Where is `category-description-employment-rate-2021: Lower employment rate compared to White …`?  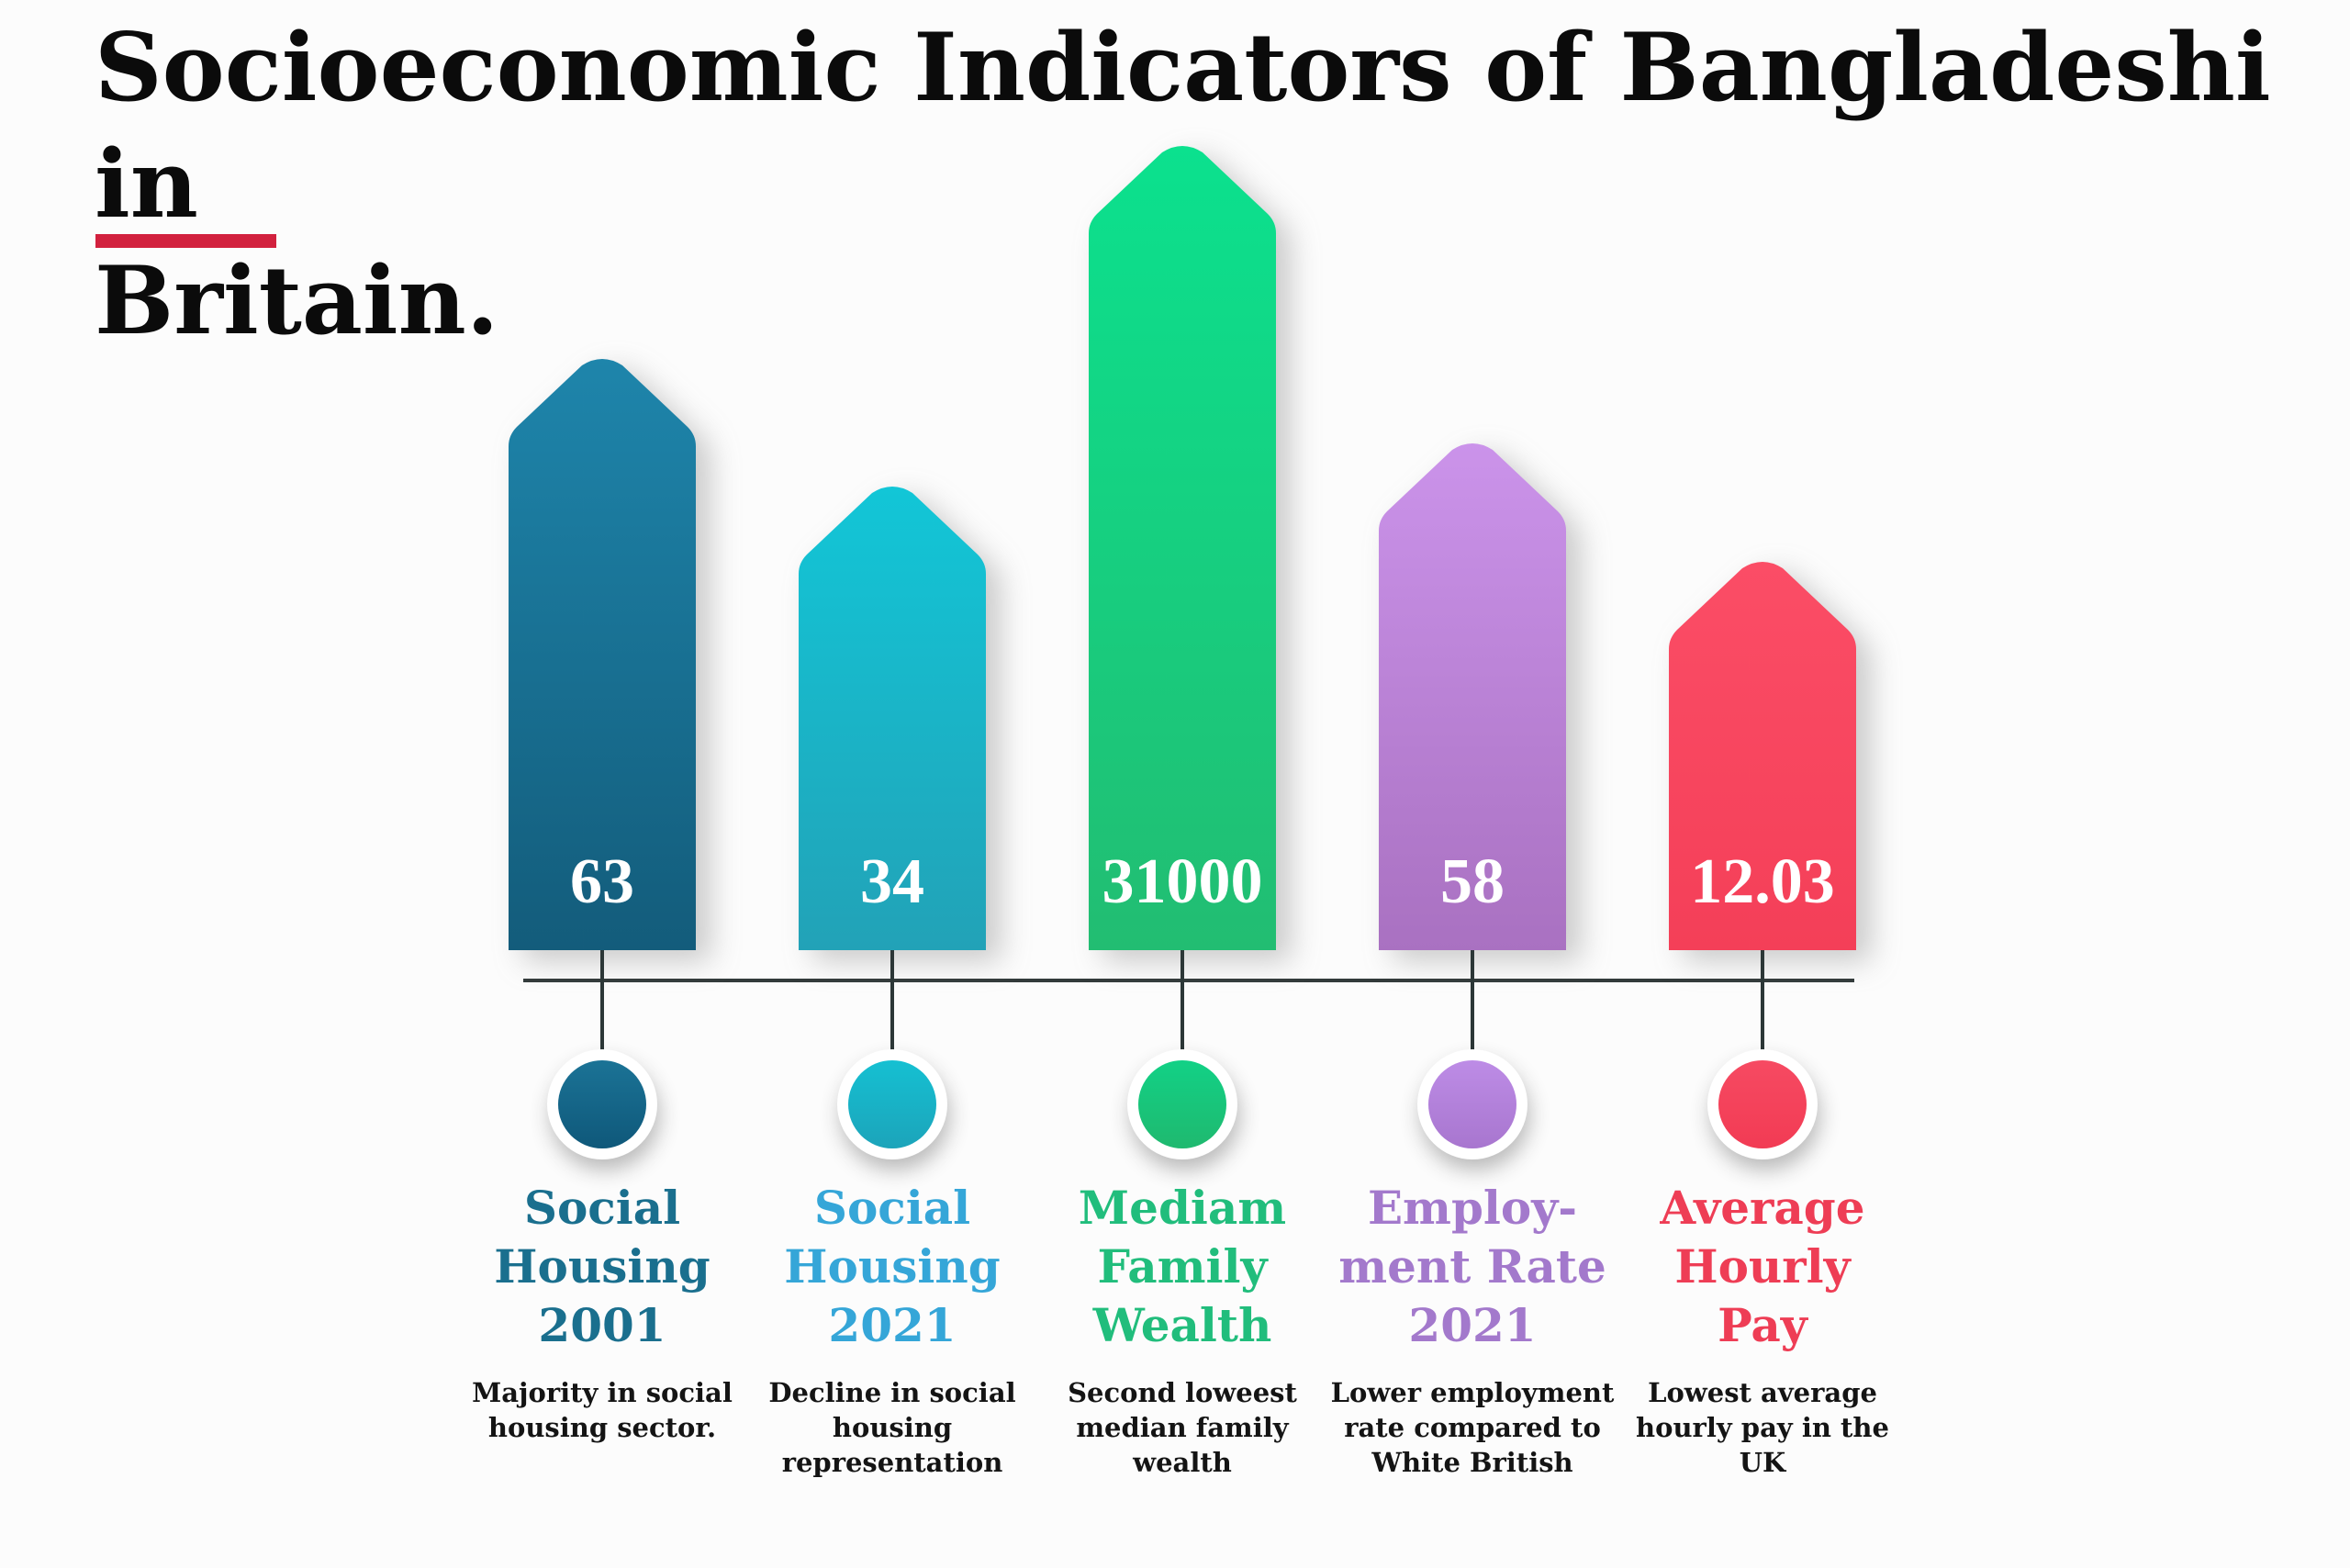 category-description-employment-rate-2021: Lower employment rate compared to White … is located at coordinates (1472, 1427).